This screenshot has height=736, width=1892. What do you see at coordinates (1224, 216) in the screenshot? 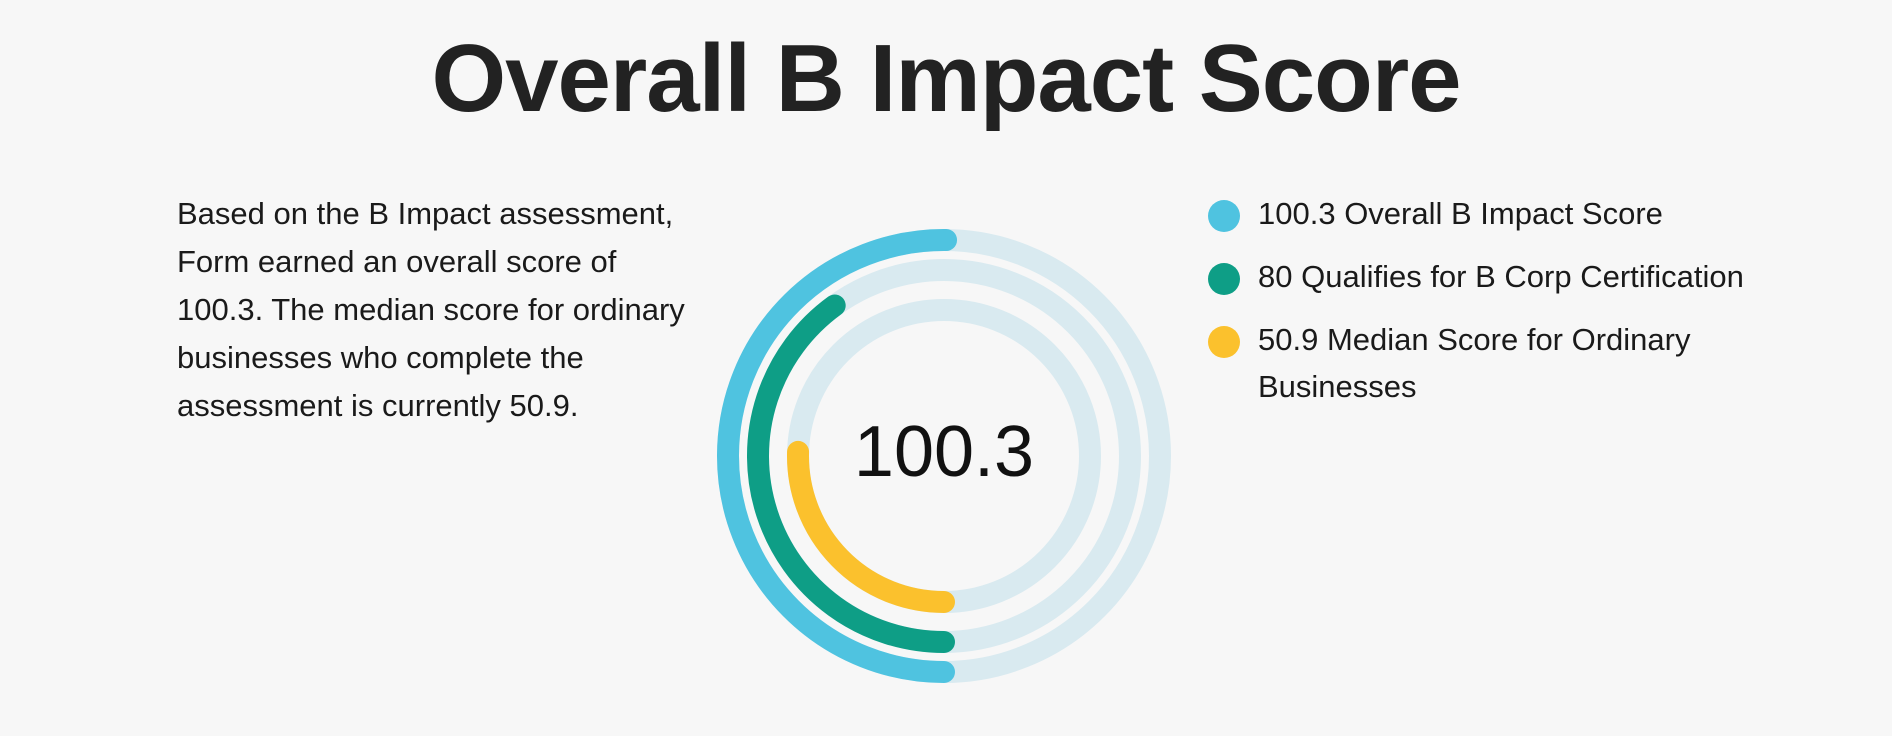
I see `legend-swatch-overall-score` at bounding box center [1224, 216].